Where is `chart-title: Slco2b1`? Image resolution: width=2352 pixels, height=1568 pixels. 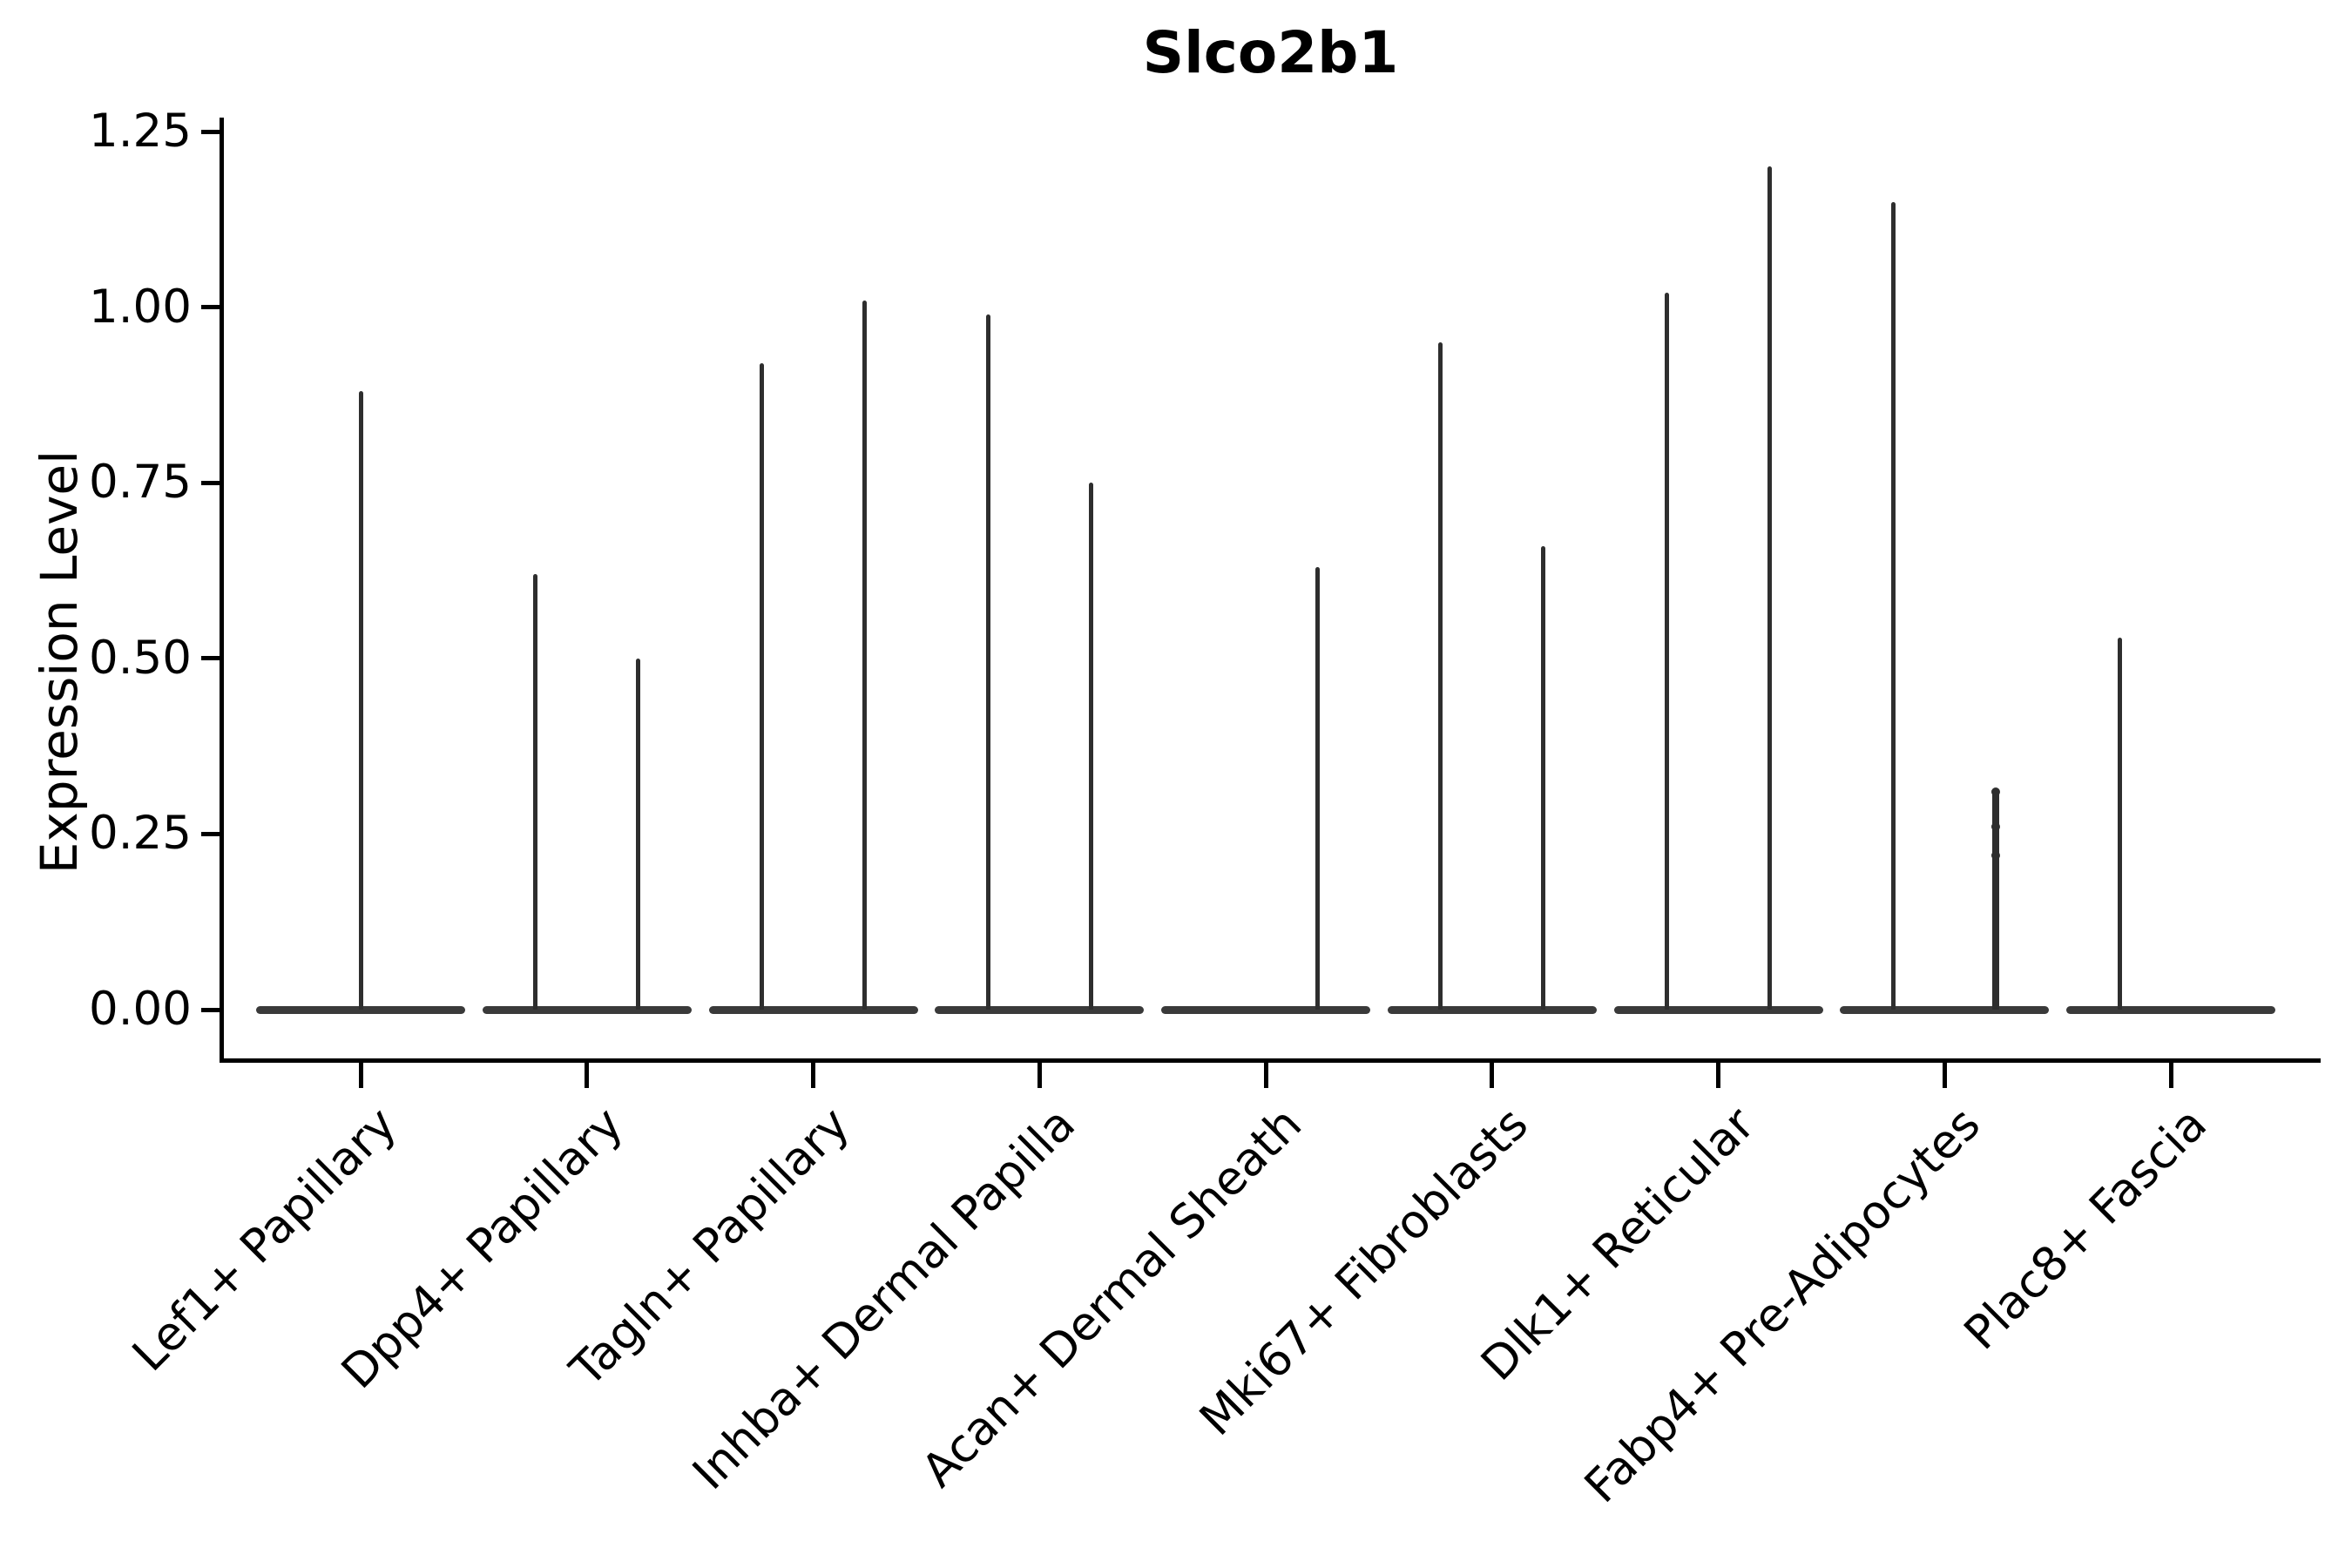
chart-title: Slco2b1 is located at coordinates (1270, 52).